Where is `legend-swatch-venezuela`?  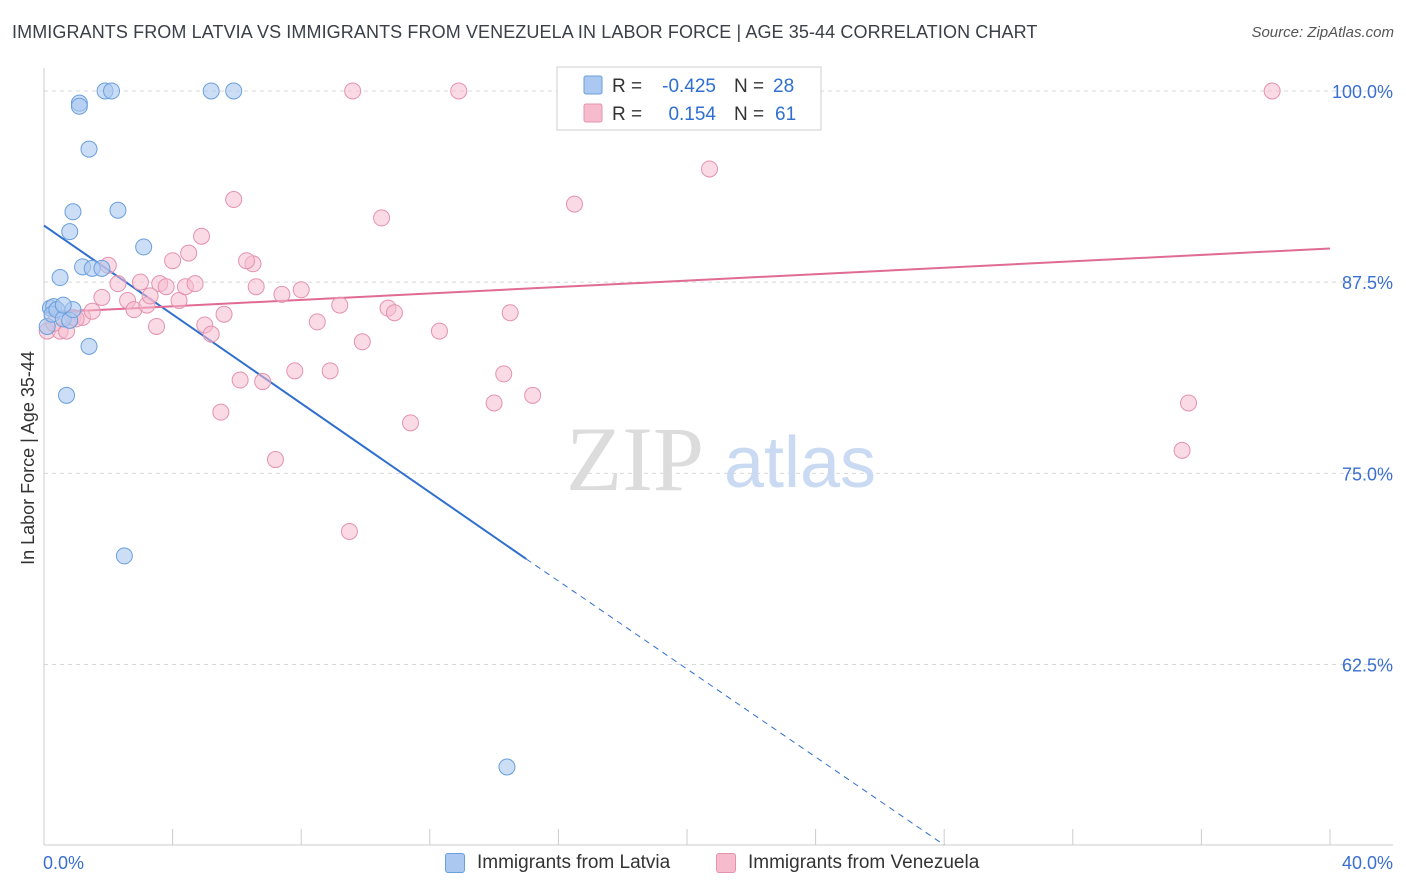
legend-swatch-venezuela is located at coordinates (593, 113).